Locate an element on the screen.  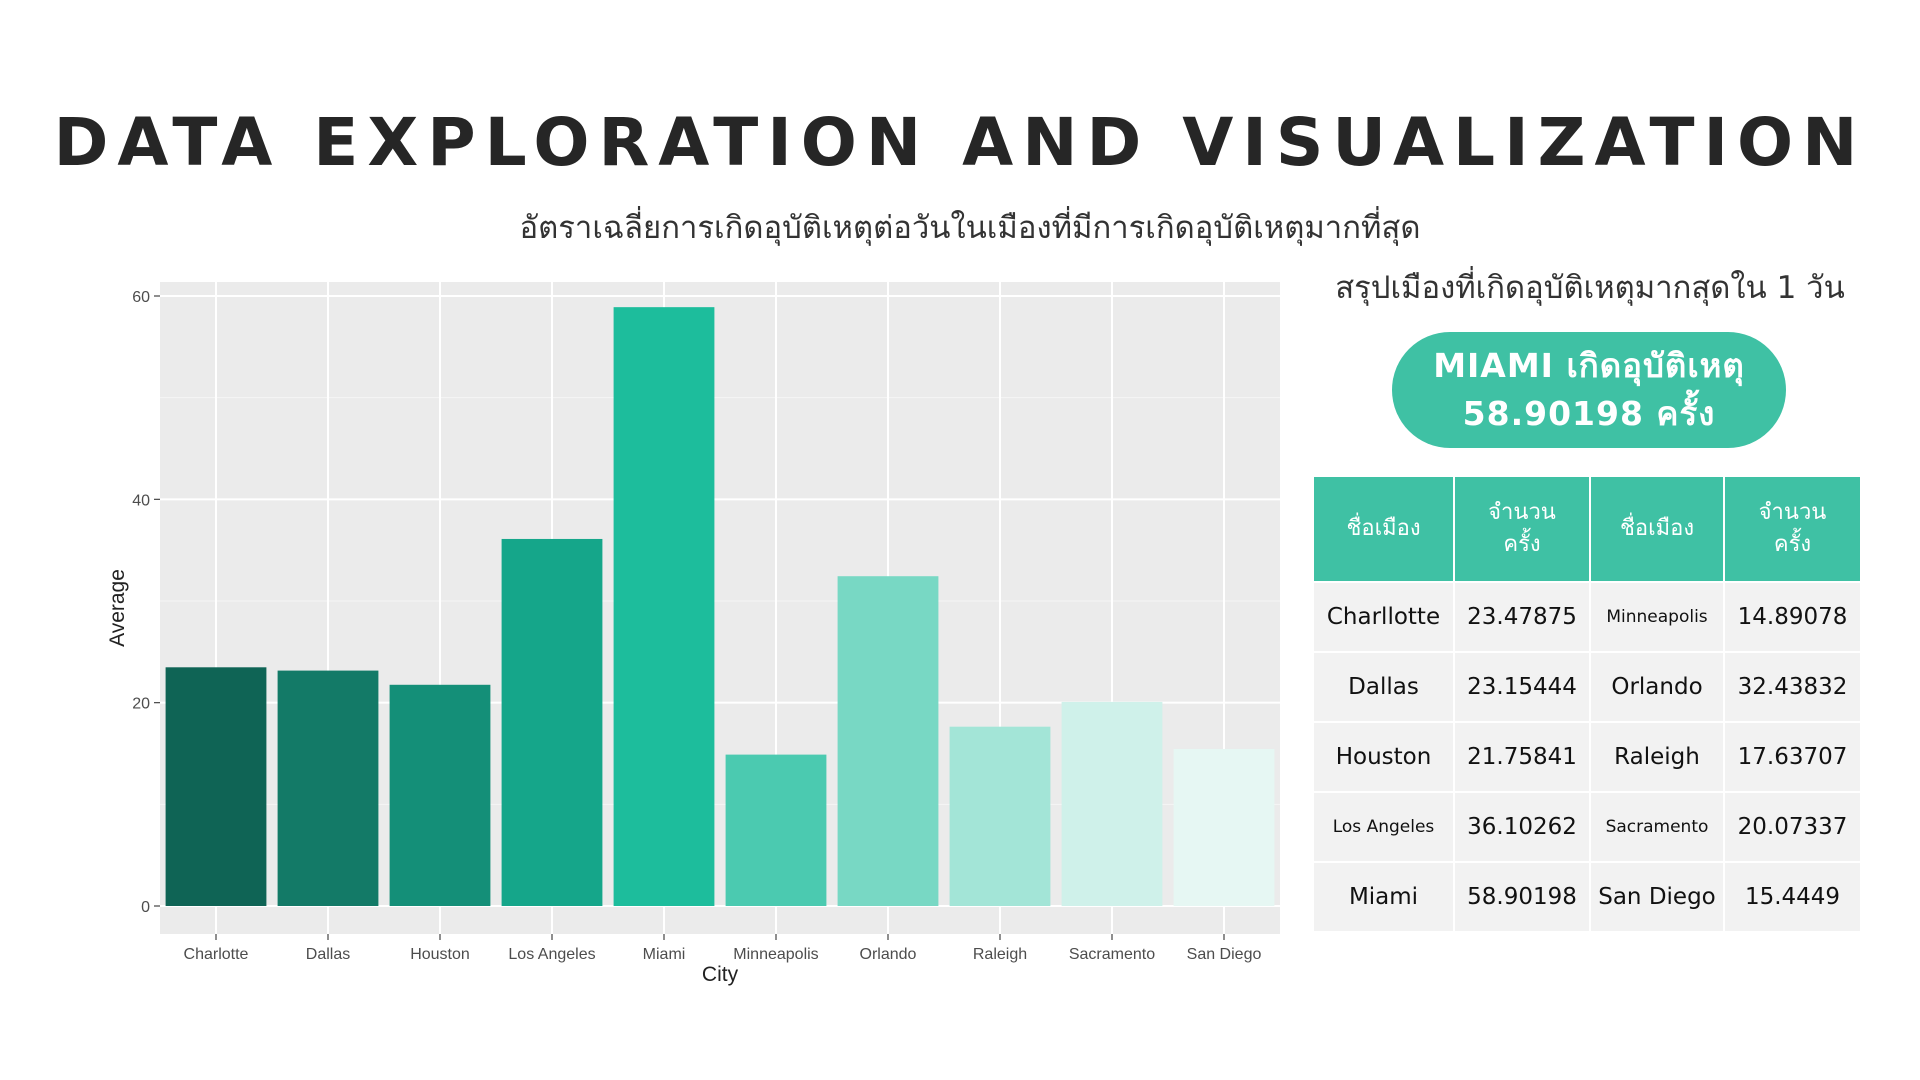
x-tick-label: Orlando is located at coordinates (888, 954).